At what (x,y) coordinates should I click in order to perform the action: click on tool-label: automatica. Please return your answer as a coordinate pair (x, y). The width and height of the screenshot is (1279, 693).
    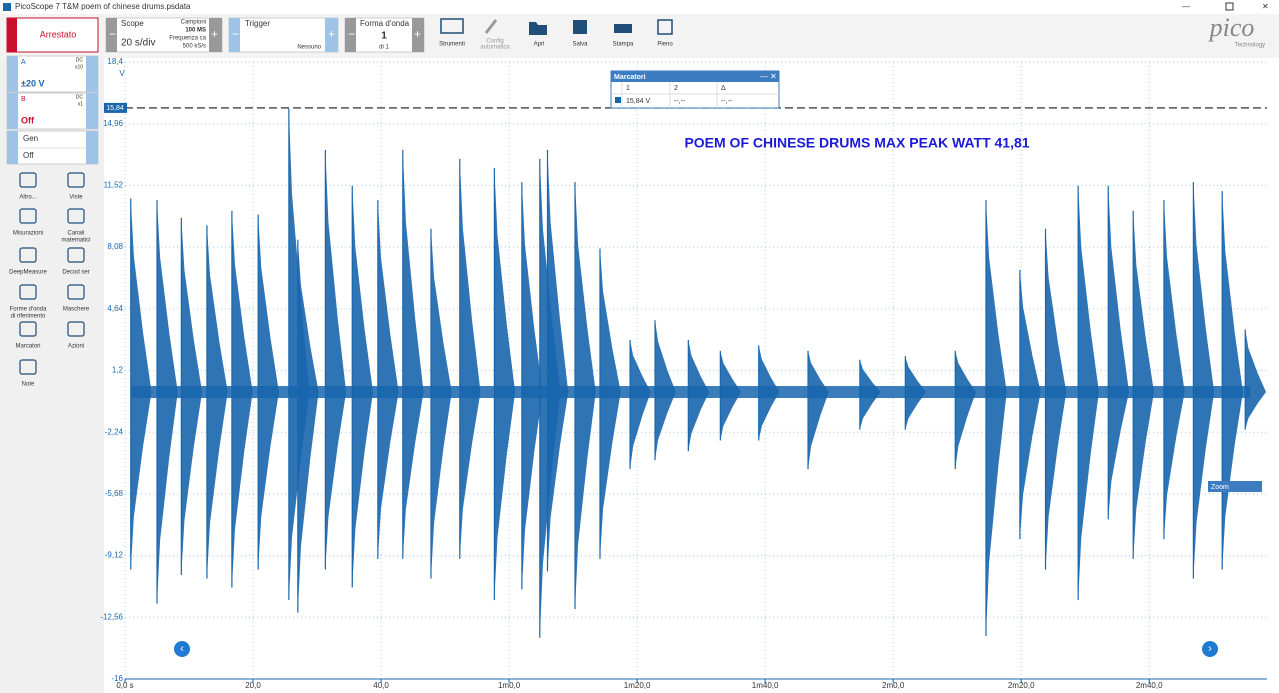
    Looking at the image, I should click on (495, 48).